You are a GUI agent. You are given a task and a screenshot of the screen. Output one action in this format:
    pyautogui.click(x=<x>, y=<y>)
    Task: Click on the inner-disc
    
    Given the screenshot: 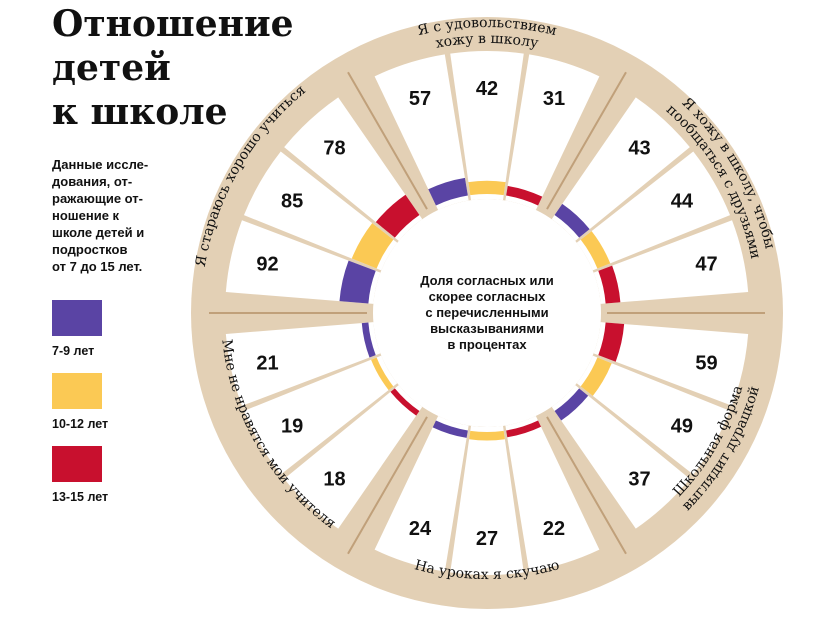 What is the action you would take?
    pyautogui.click(x=487, y=313)
    